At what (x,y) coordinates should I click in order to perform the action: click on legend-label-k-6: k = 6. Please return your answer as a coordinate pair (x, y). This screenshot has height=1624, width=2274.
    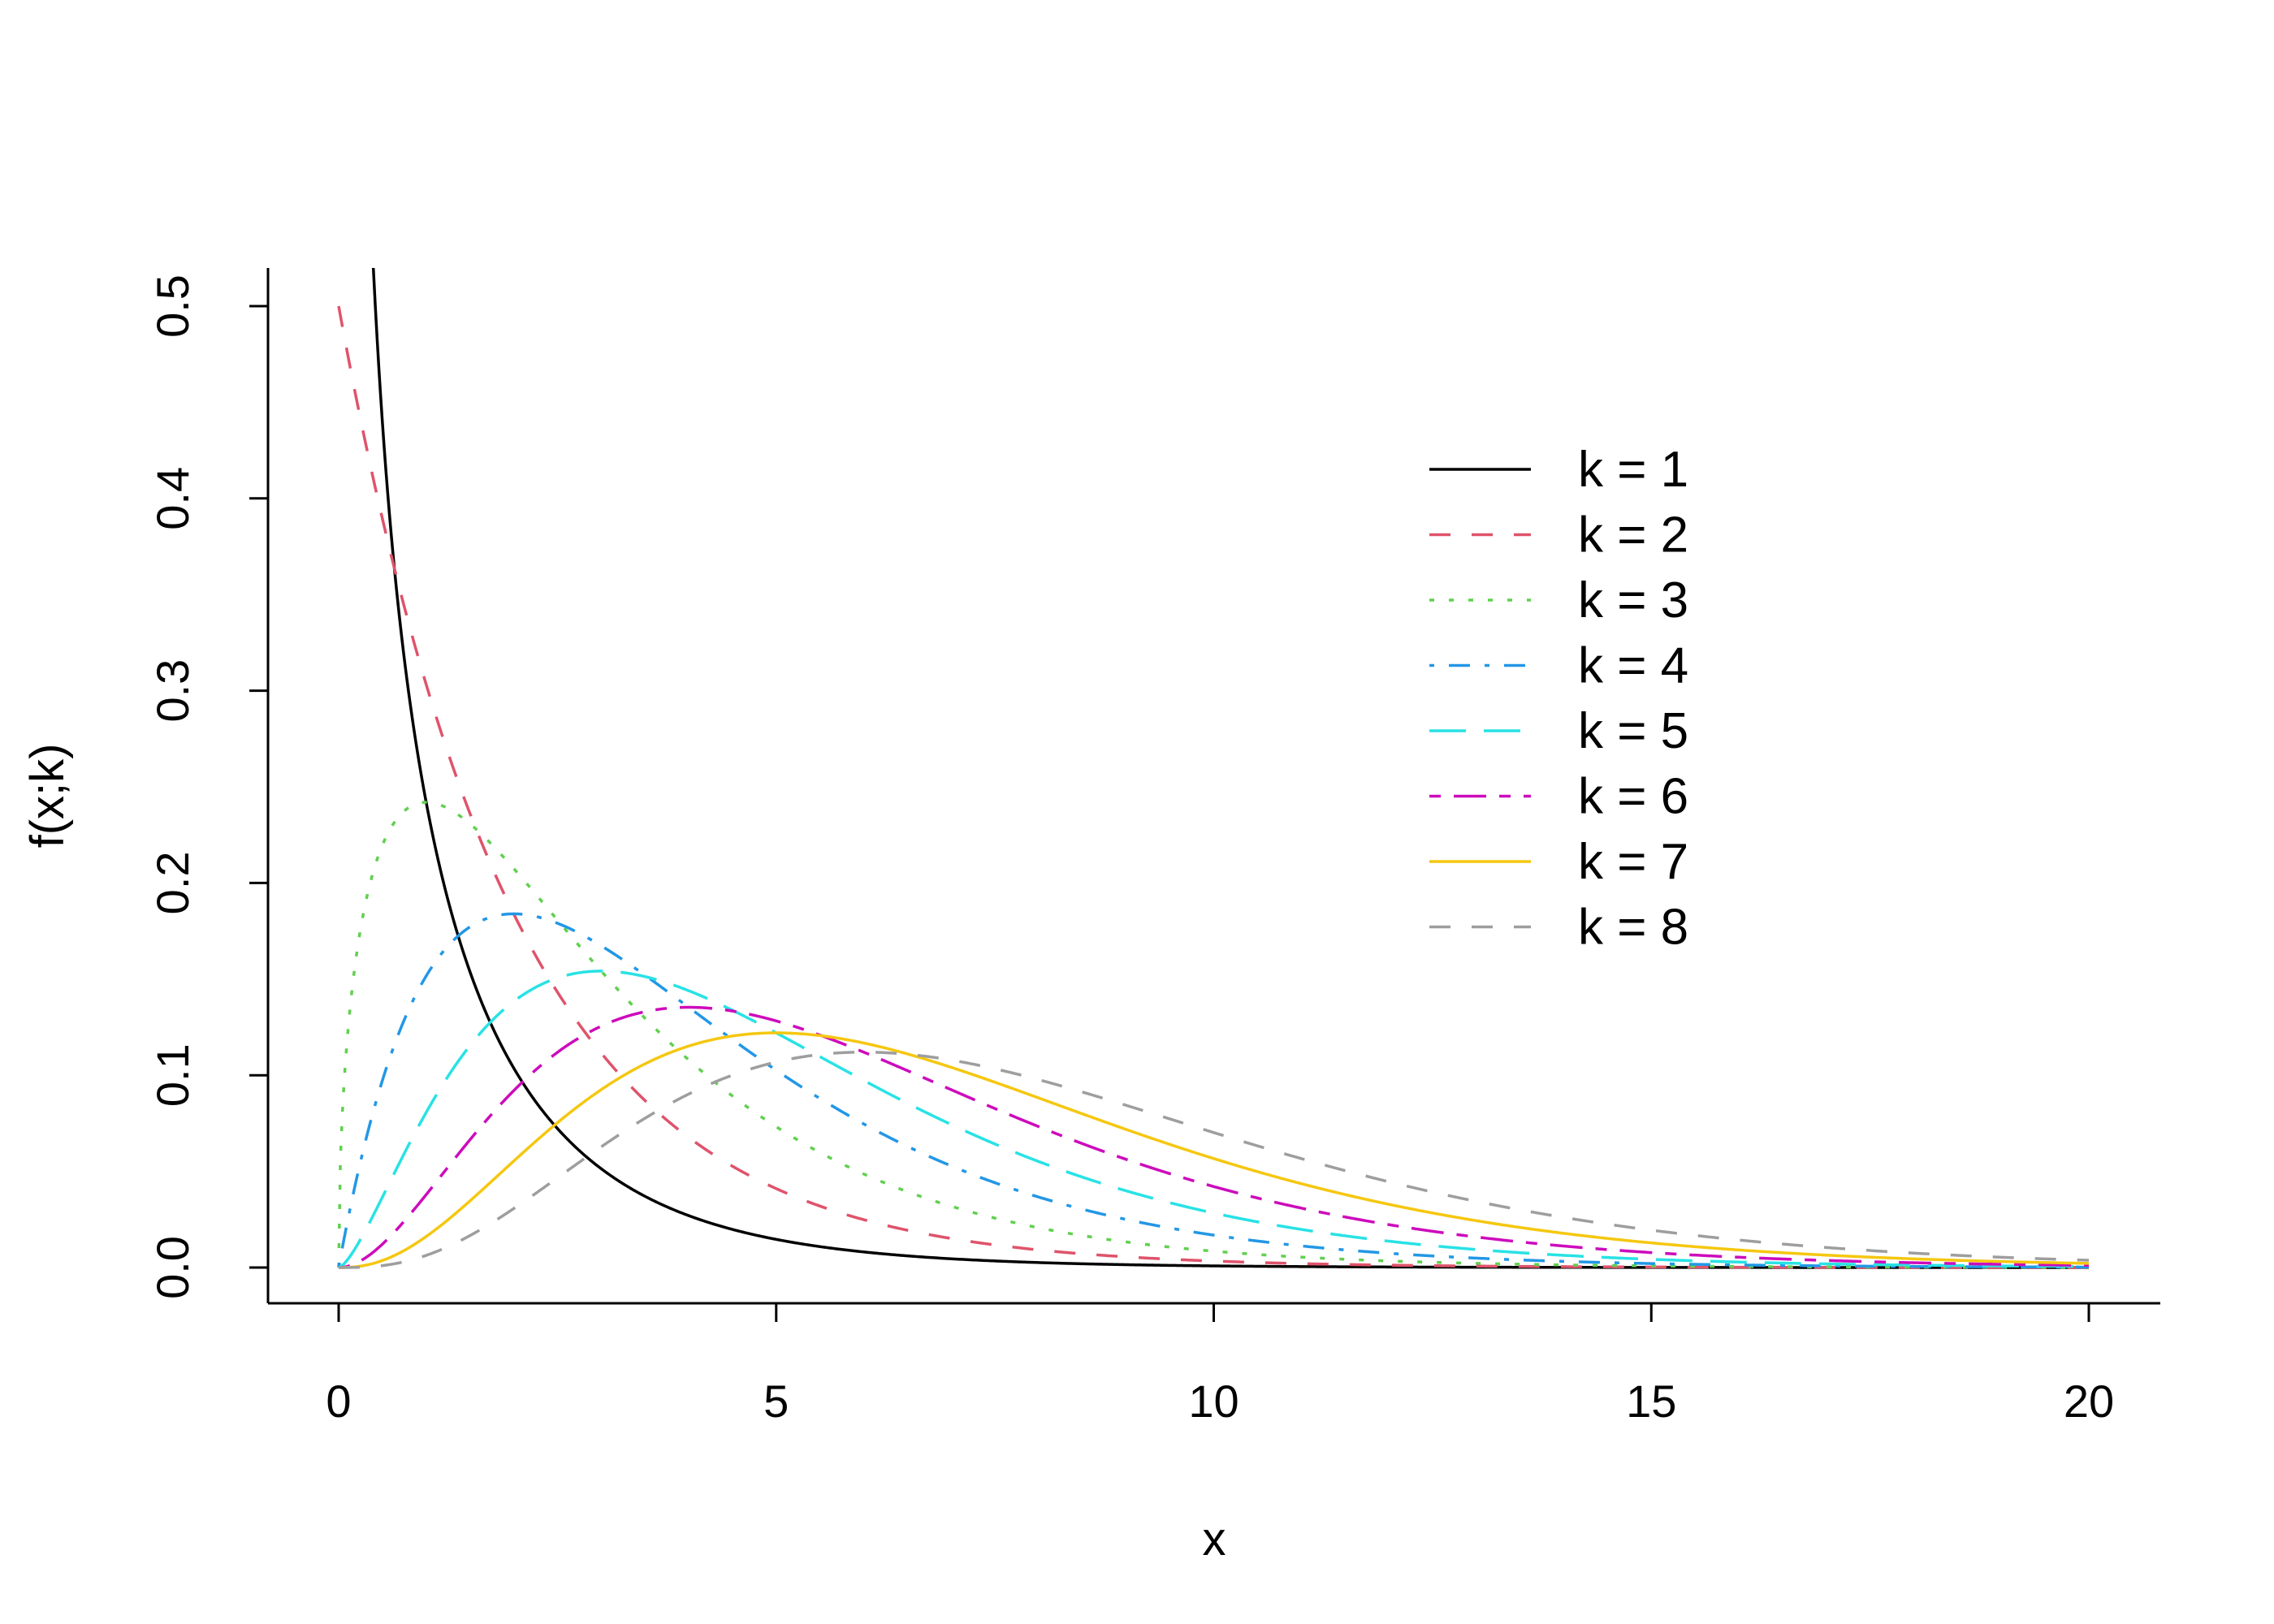
    Looking at the image, I should click on (1633, 797).